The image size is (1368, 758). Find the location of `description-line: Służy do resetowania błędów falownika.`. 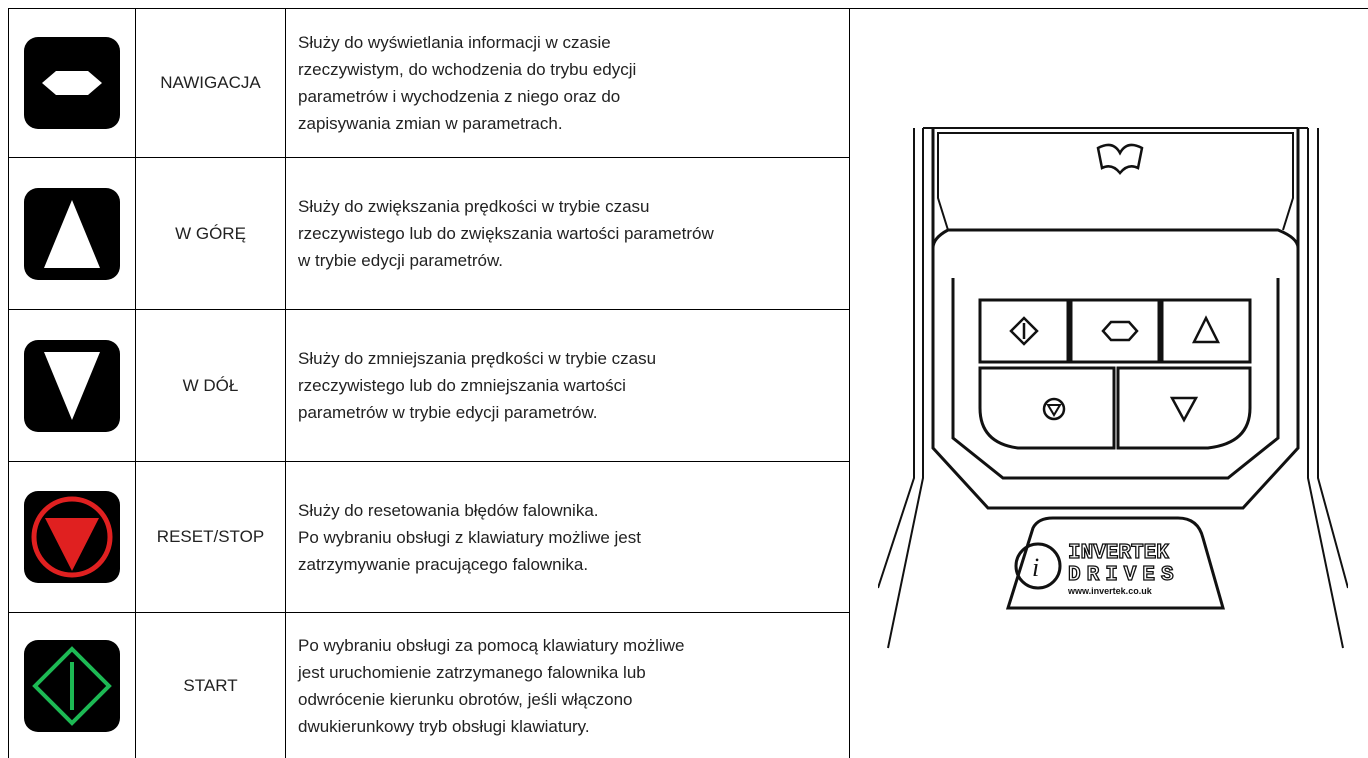

description-line: Służy do resetowania błędów falownika. is located at coordinates (448, 510).